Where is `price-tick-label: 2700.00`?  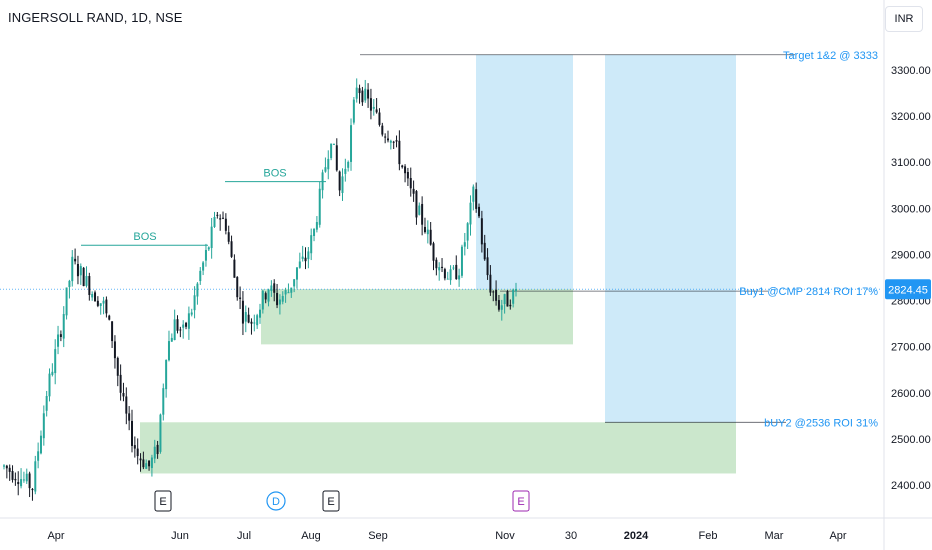 price-tick-label: 2700.00 is located at coordinates (911, 348).